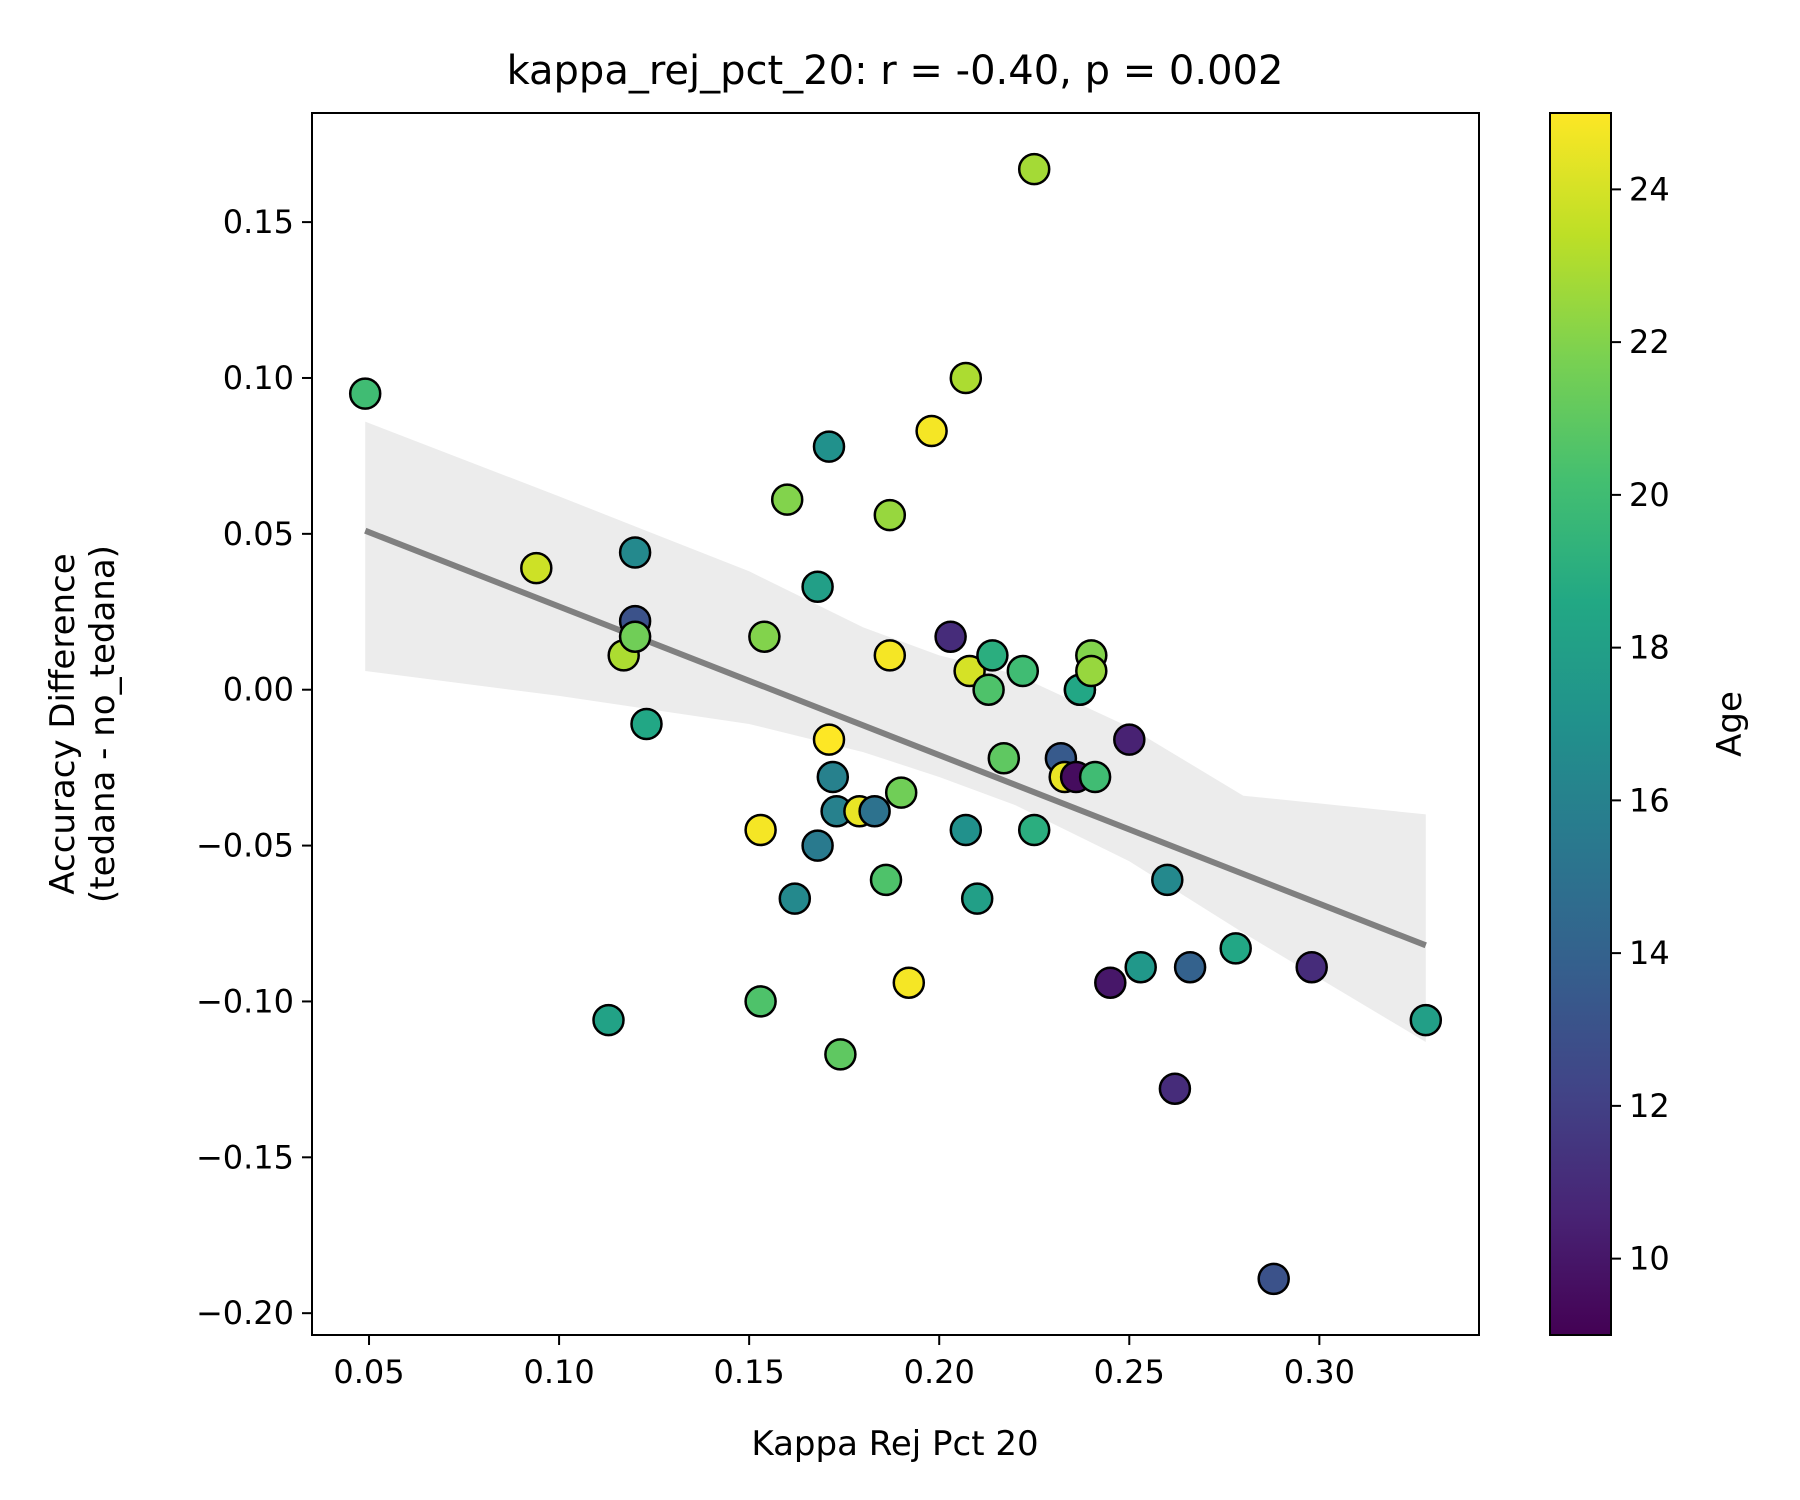 The image size is (1800, 1500). I want to click on x-tick-label: 0.05, so click(368, 1372).